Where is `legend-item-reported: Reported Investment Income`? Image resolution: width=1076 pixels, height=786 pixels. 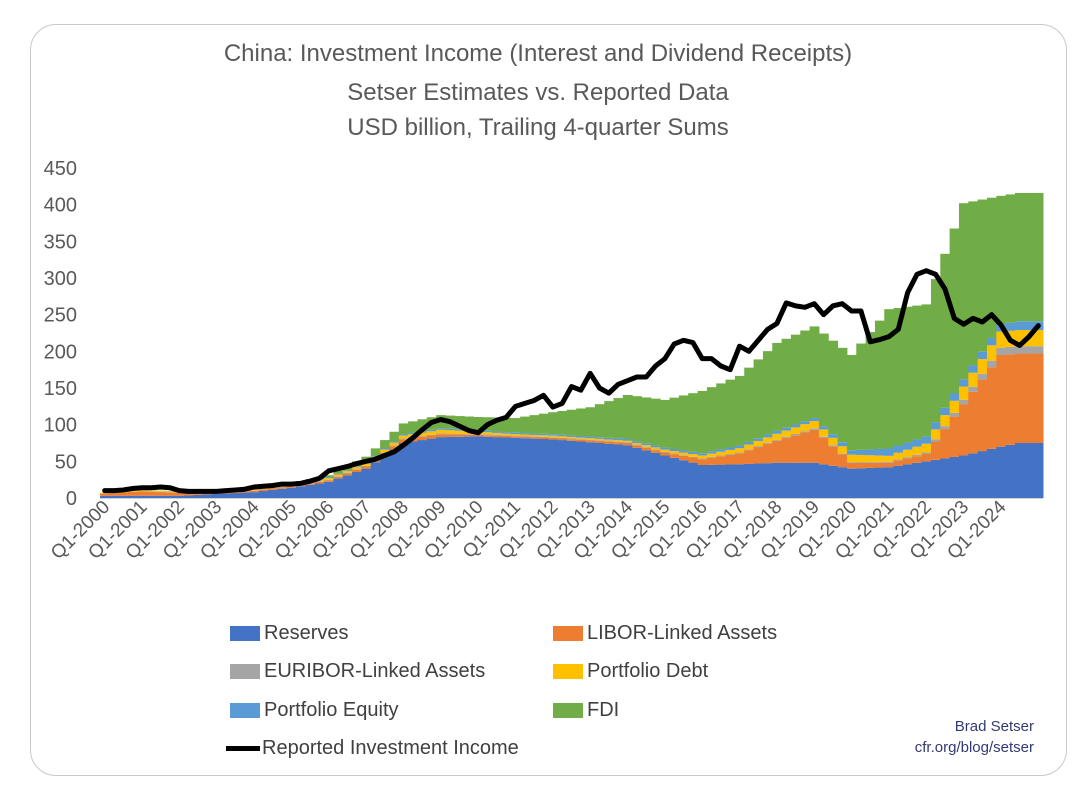 legend-item-reported: Reported Investment Income is located at coordinates (372, 748).